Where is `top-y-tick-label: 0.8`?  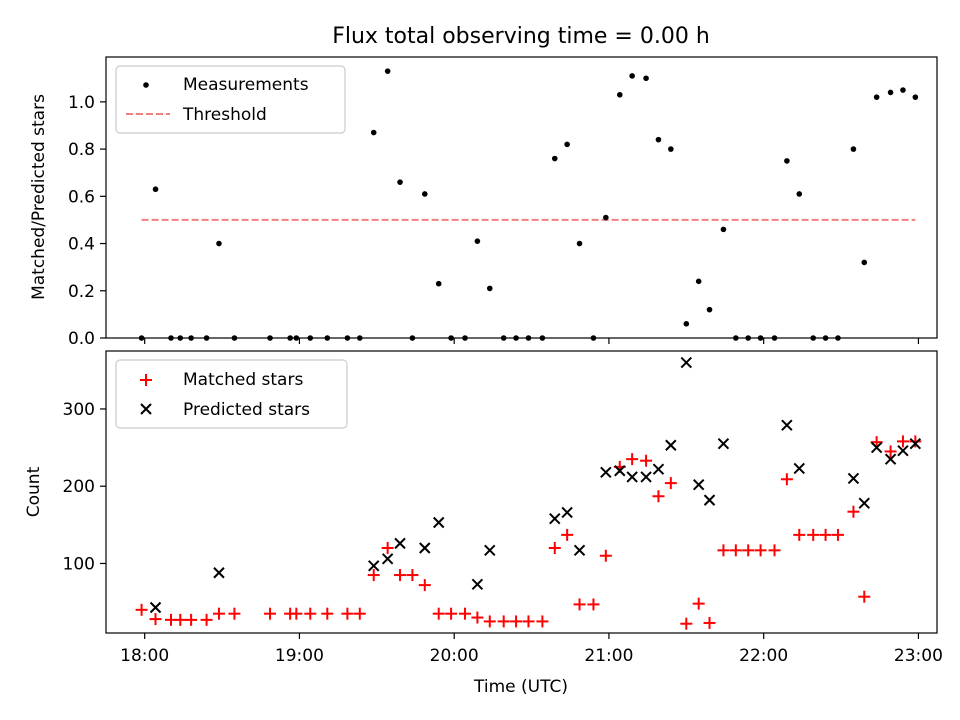 top-y-tick-label: 0.8 is located at coordinates (81, 150).